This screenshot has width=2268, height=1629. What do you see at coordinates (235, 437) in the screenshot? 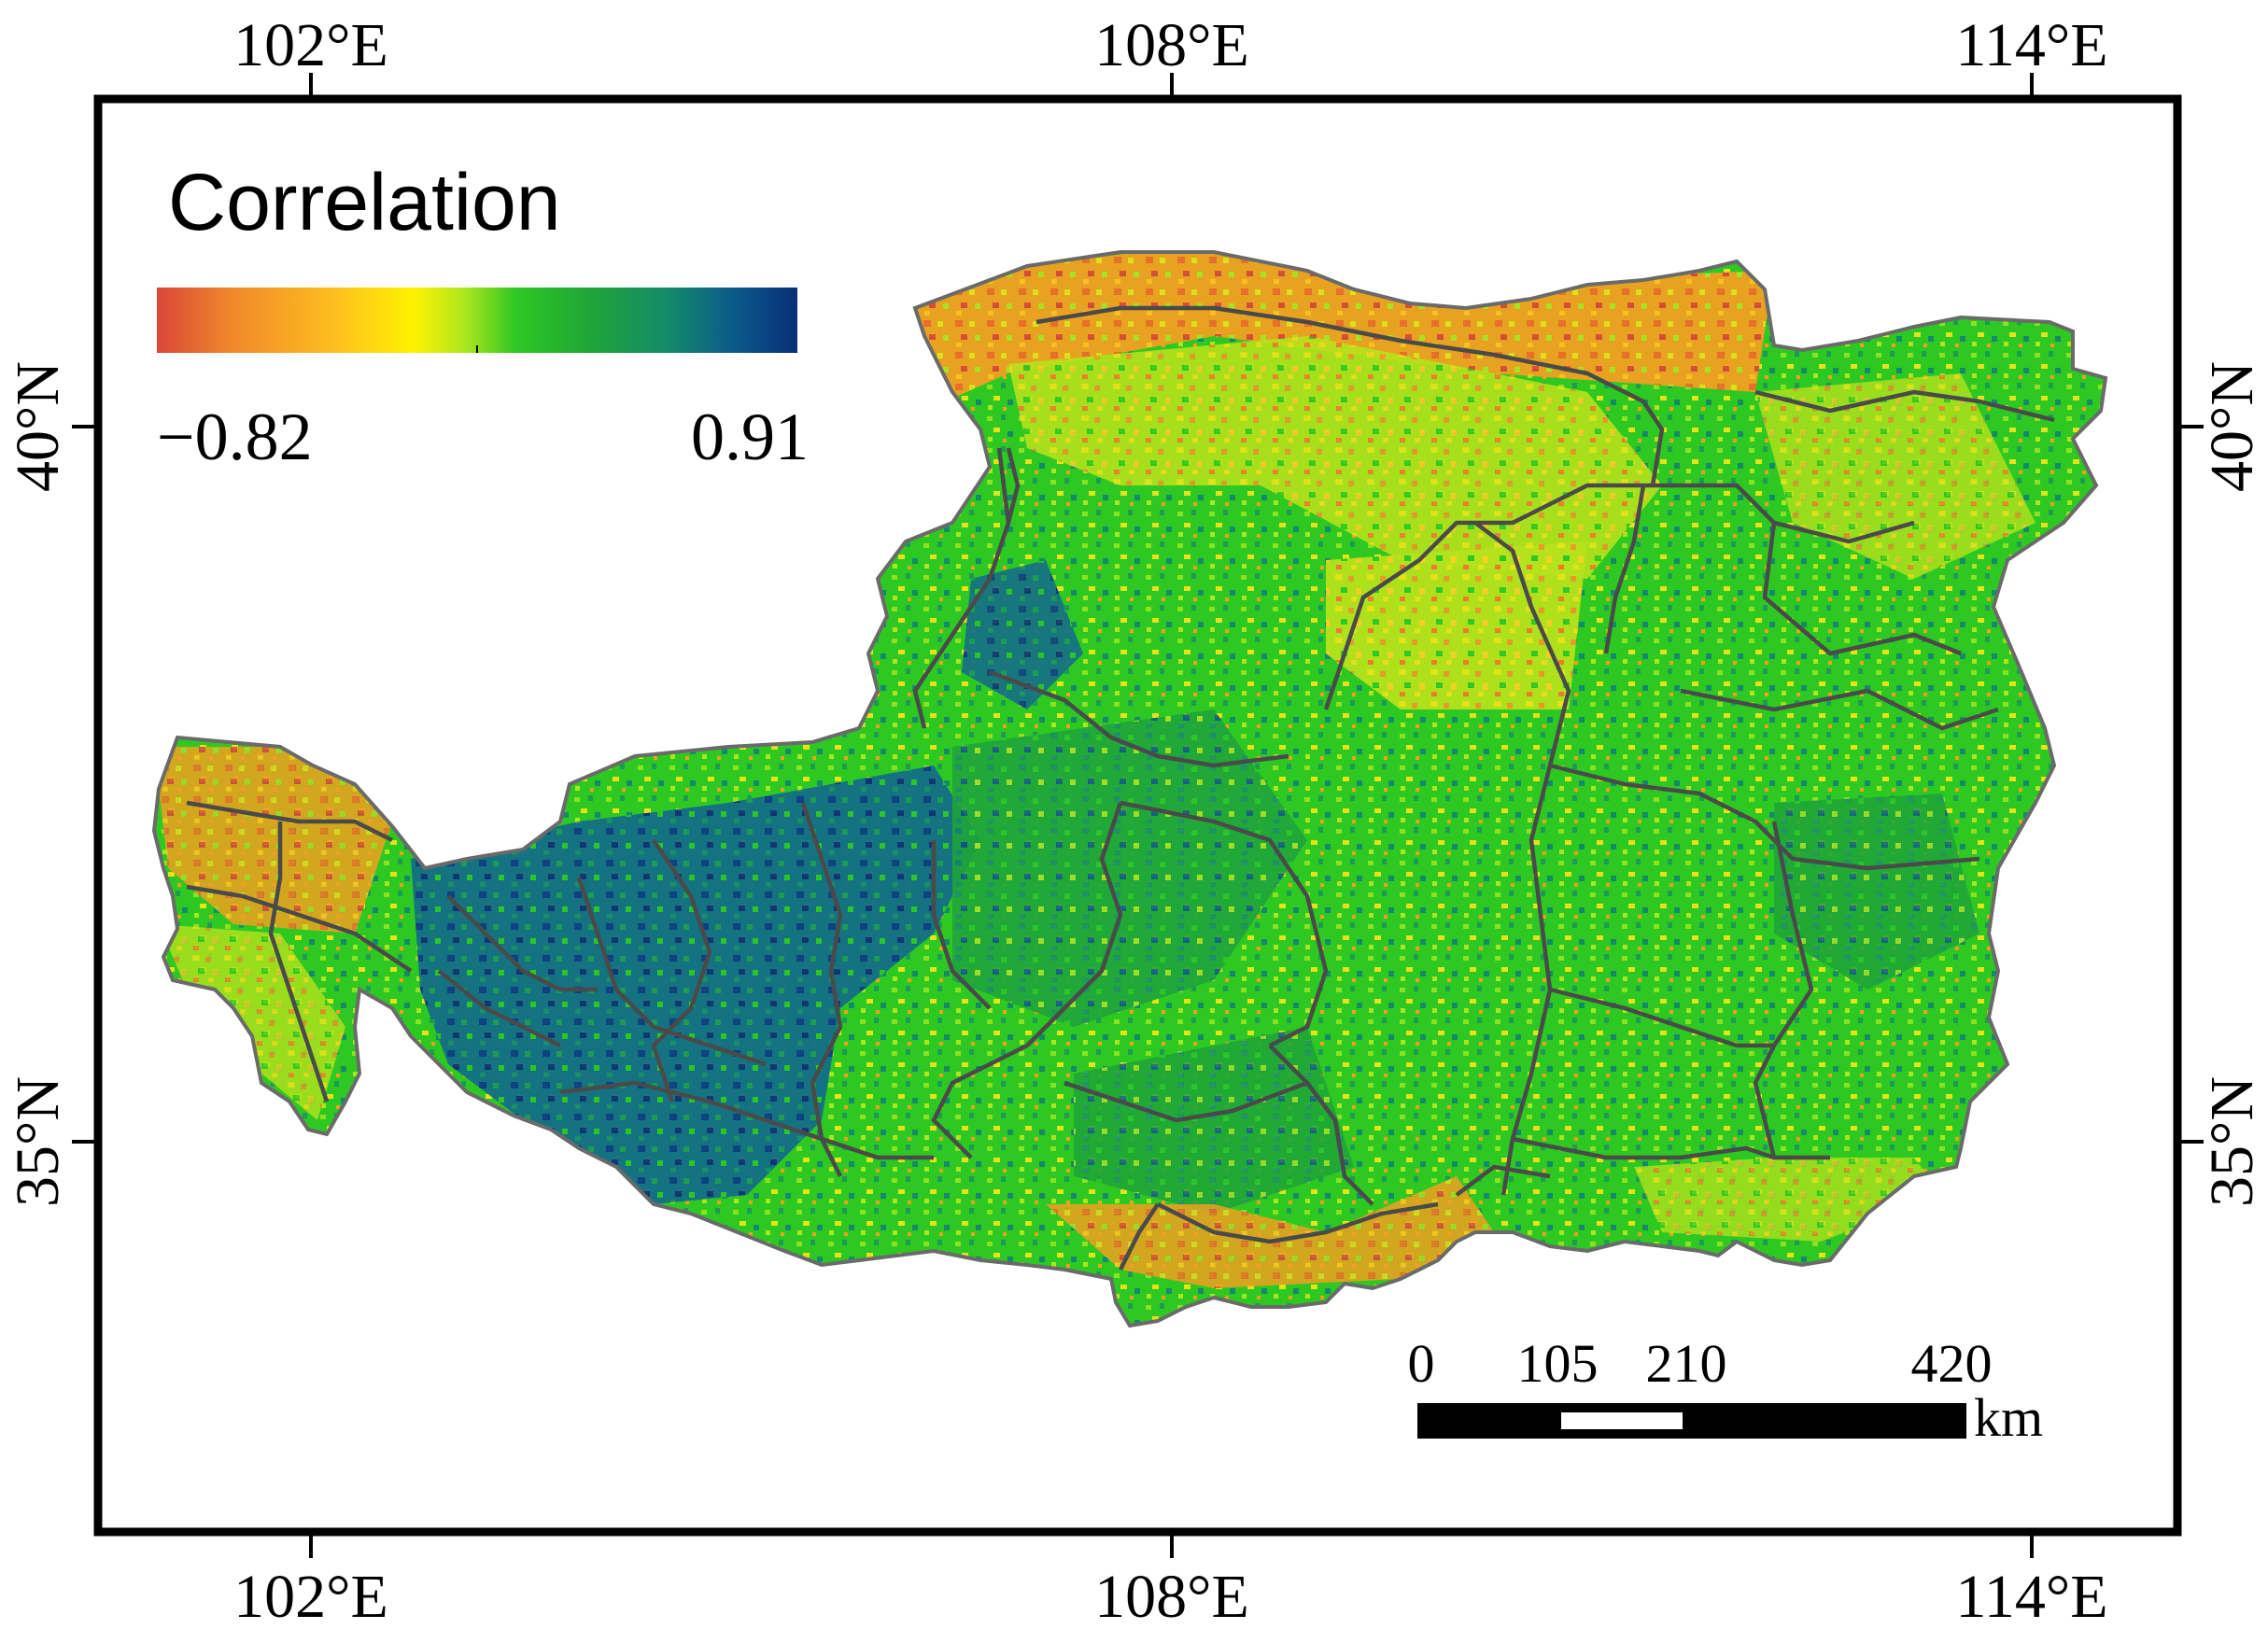
I see `legend-min-label: −0.82` at bounding box center [235, 437].